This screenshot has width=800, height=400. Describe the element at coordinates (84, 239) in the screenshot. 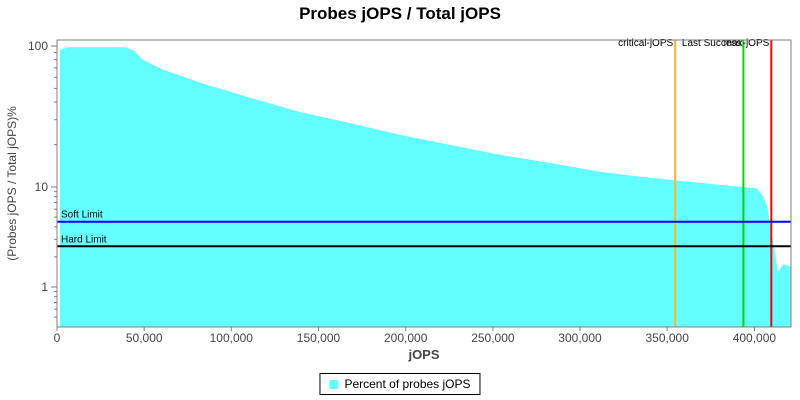

I see `hline-label: Hard Limit` at that location.